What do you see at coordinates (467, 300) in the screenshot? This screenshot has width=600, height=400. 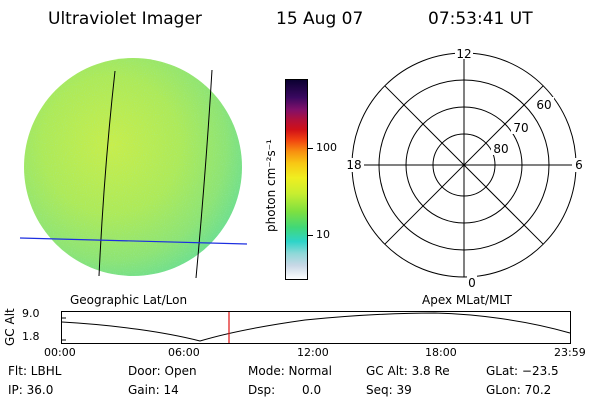 I see `apex-label: Apex MLat/MLT` at bounding box center [467, 300].